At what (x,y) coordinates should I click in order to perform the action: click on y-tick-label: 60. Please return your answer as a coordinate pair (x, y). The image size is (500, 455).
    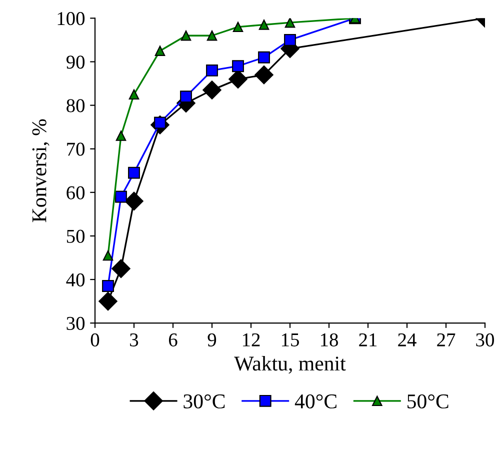
    Looking at the image, I should click on (75, 193).